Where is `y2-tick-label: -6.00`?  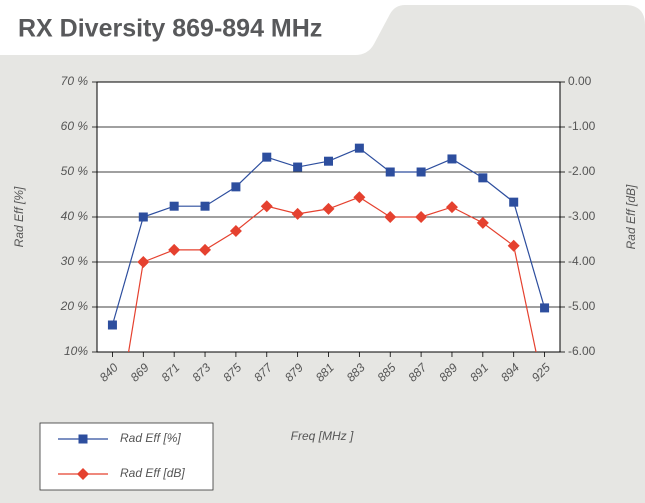 y2-tick-label: -6.00 is located at coordinates (582, 351).